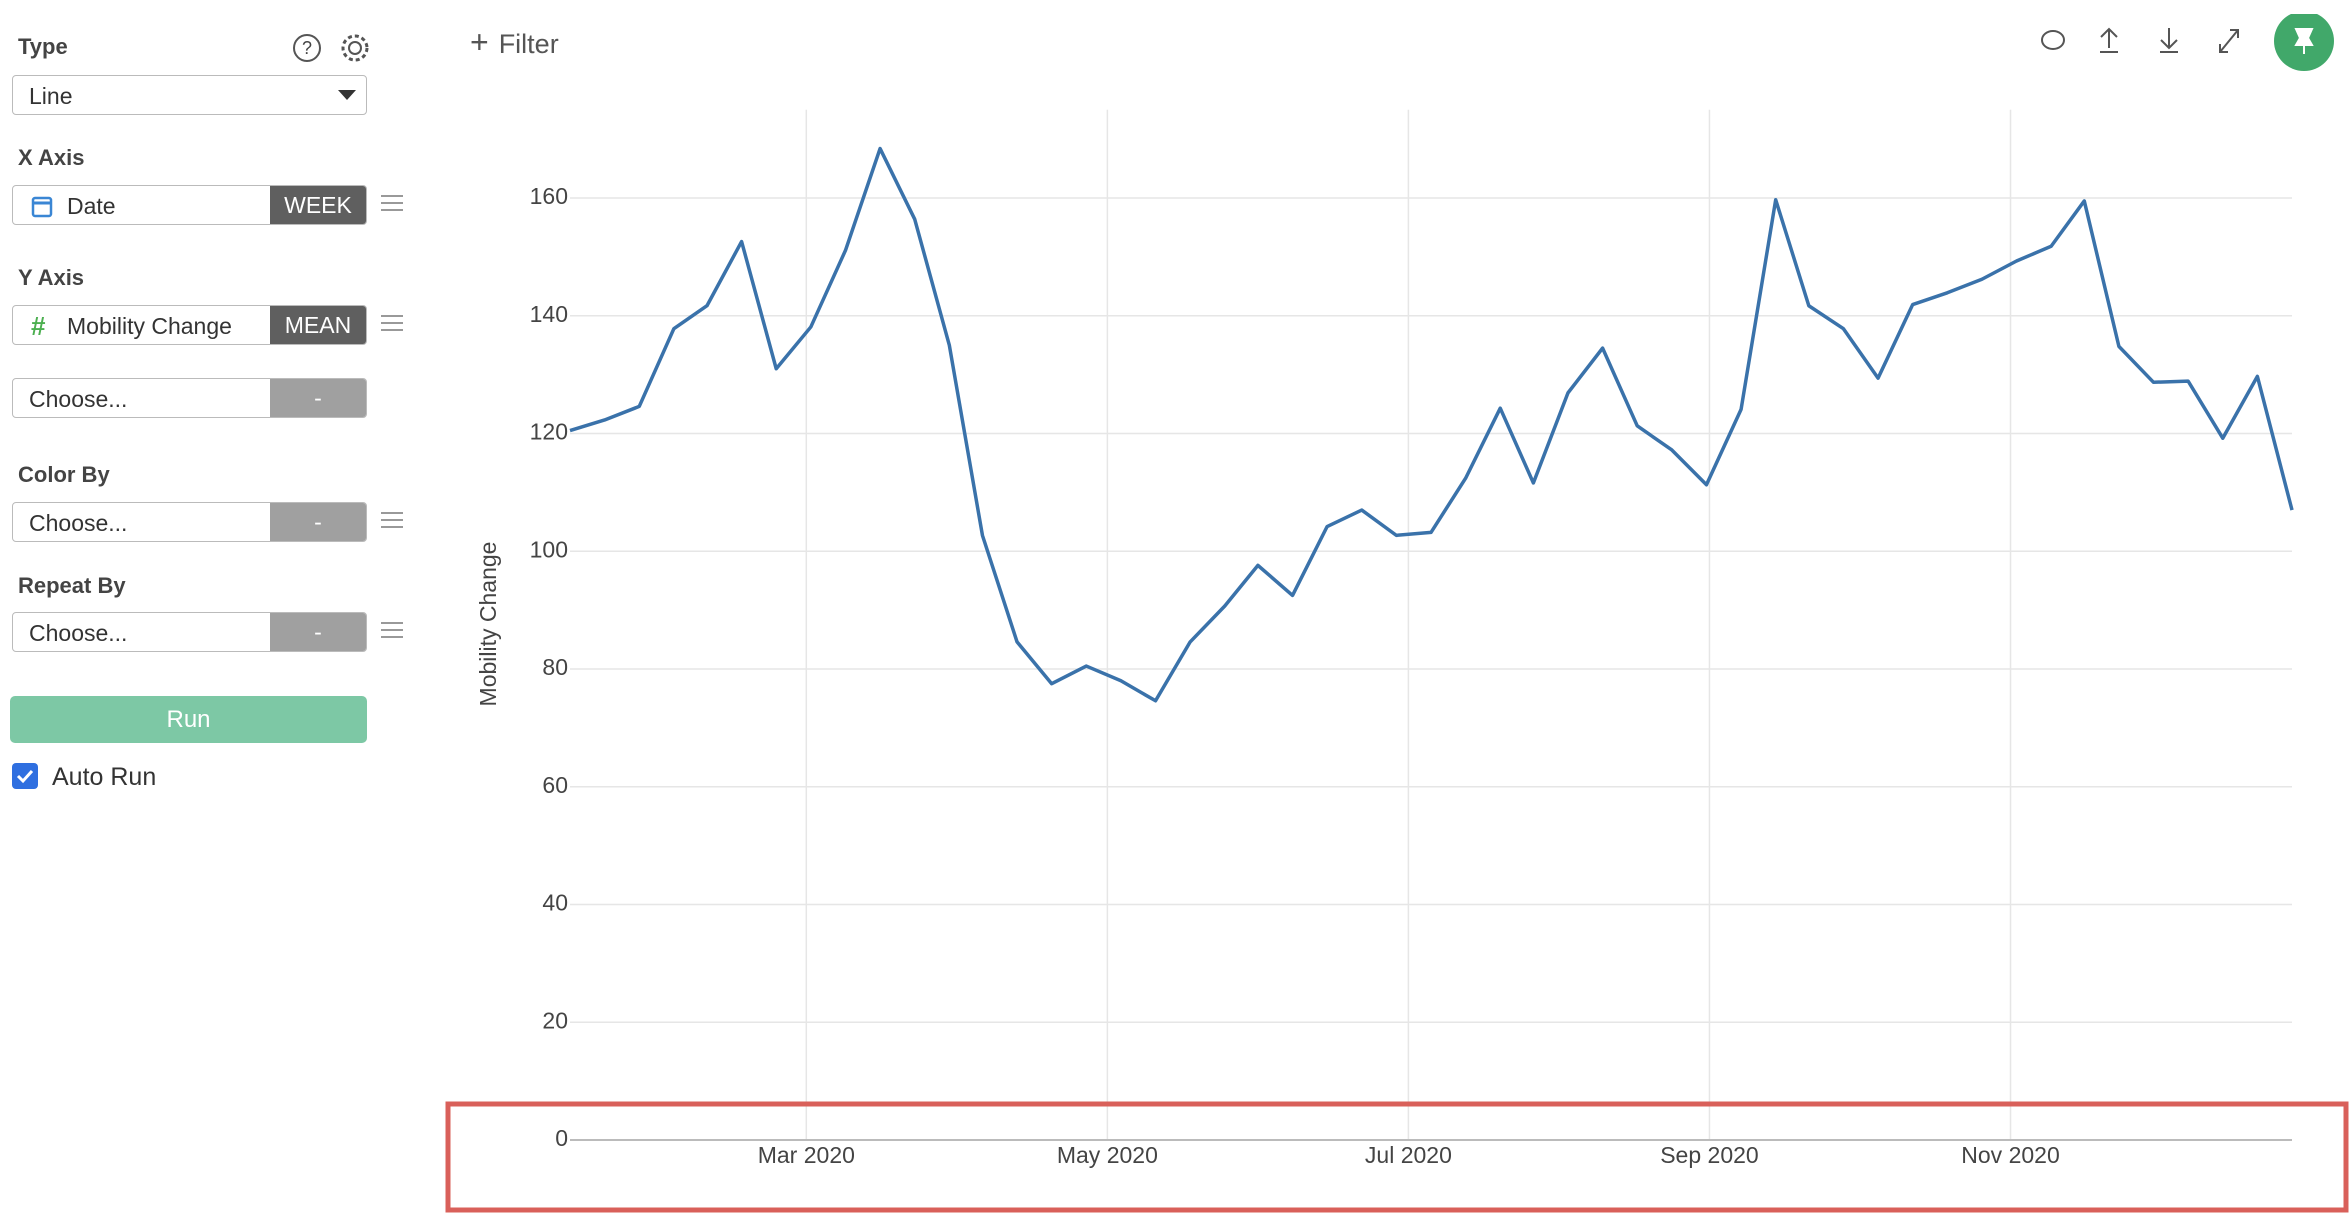 The height and width of the screenshot is (1216, 2350). I want to click on repeat-agg: -, so click(318, 632).